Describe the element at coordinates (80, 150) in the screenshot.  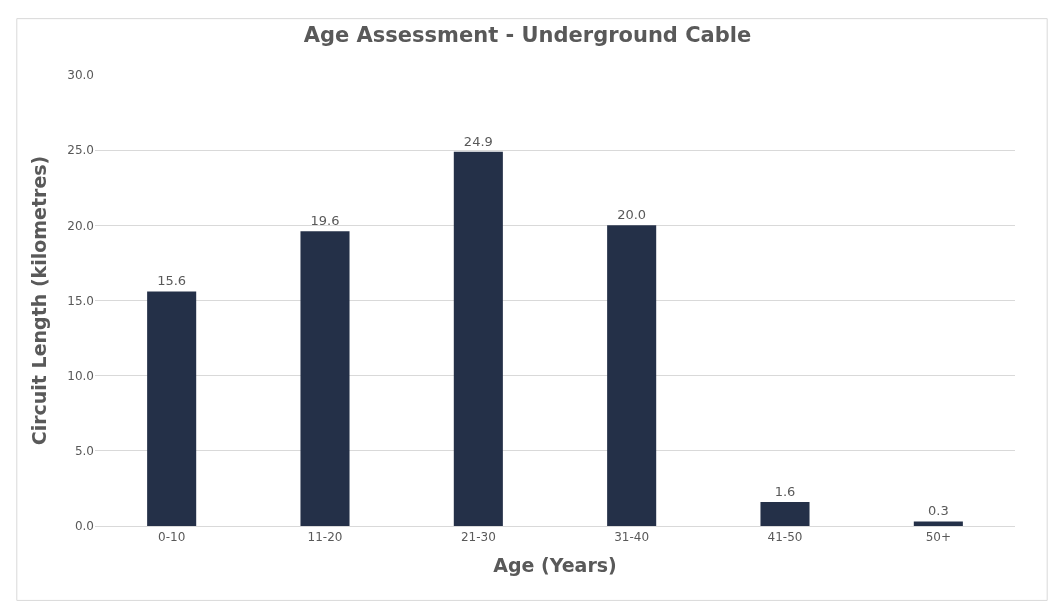
I see `y-tick-label: 25.0` at that location.